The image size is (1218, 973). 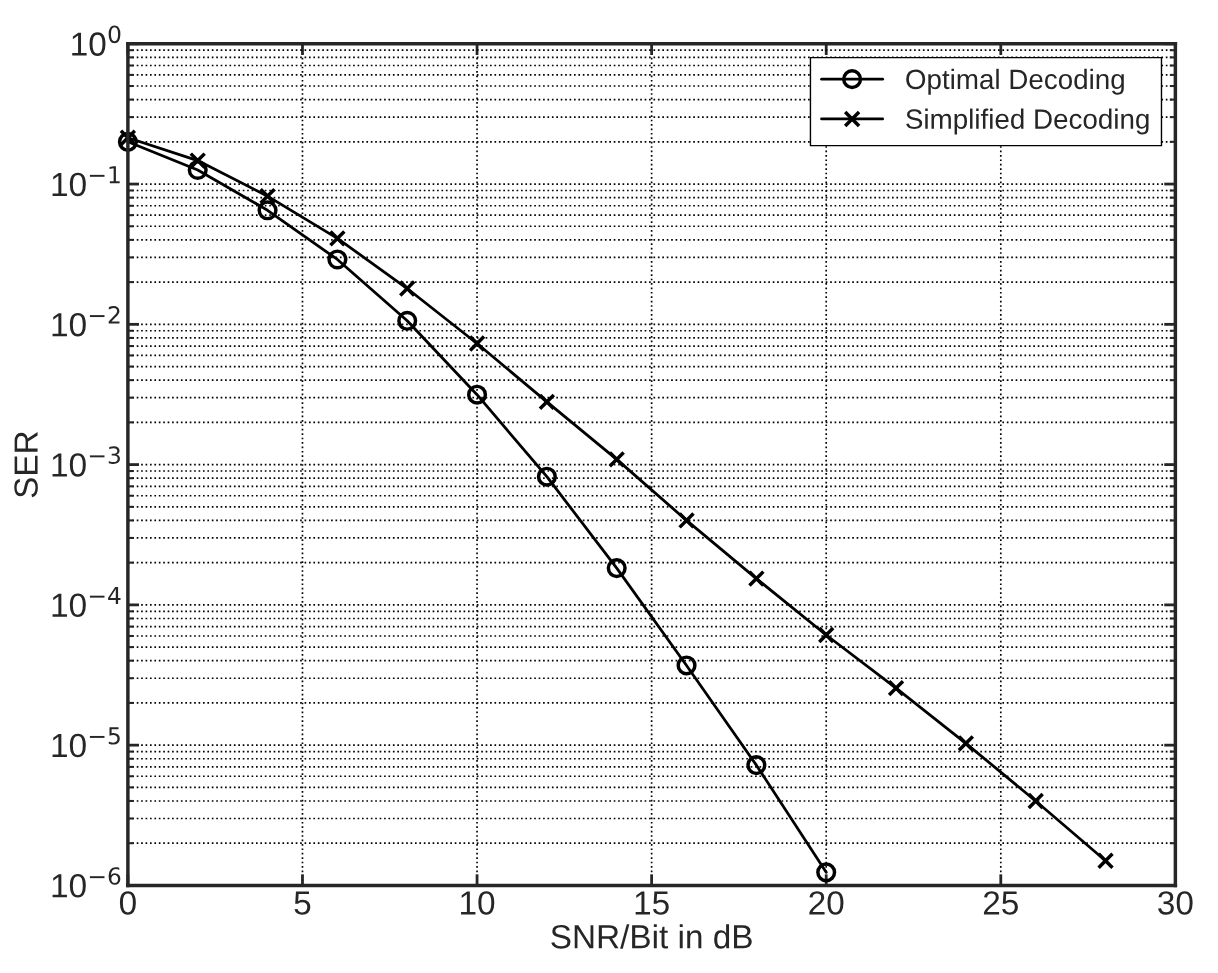 What do you see at coordinates (826, 903) in the screenshot?
I see `x-tick-label: 20` at bounding box center [826, 903].